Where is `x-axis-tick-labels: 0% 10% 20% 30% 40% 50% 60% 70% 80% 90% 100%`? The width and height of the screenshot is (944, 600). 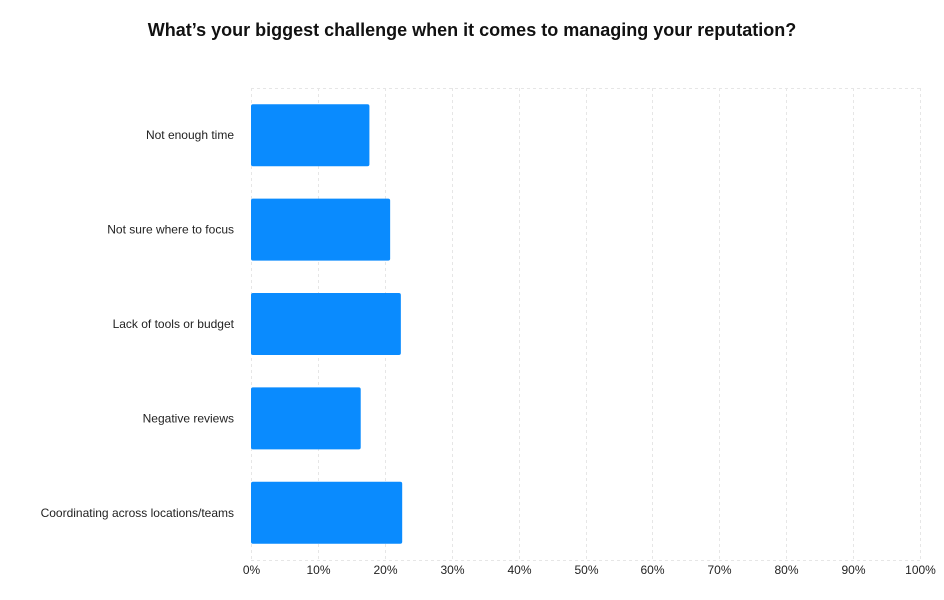
x-axis-tick-labels: 0% 10% 20% 30% 40% 50% 60% 70% 80% 90% 100% is located at coordinates (589, 570).